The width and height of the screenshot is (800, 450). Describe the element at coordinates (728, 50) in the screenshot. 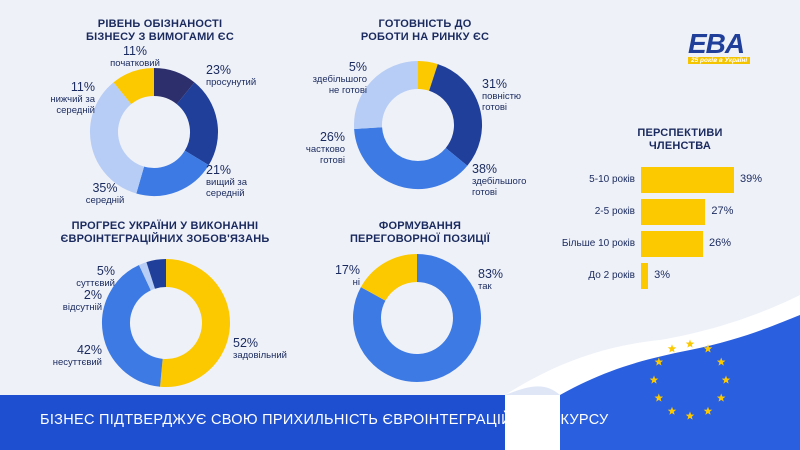

I see `logo: EBA 25 років в Україні` at that location.